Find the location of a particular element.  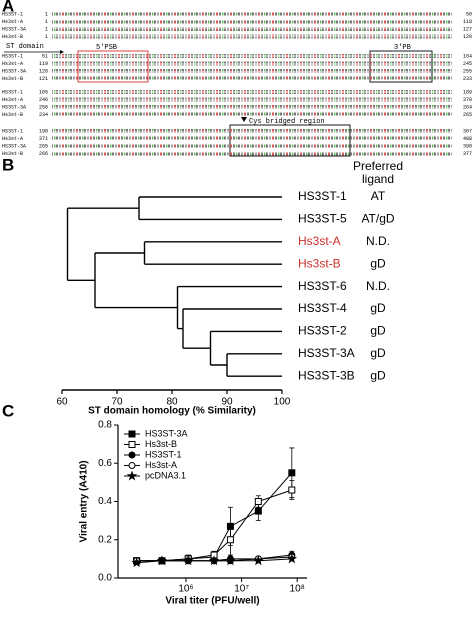

x-tick-label: 100 is located at coordinates (282, 402).